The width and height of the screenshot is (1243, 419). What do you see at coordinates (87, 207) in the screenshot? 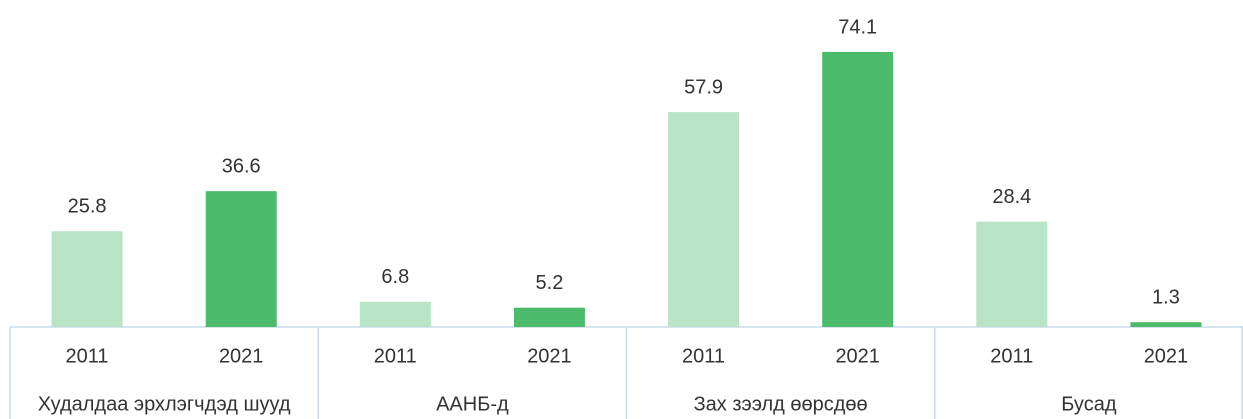
I see `value-label: 25.8` at bounding box center [87, 207].